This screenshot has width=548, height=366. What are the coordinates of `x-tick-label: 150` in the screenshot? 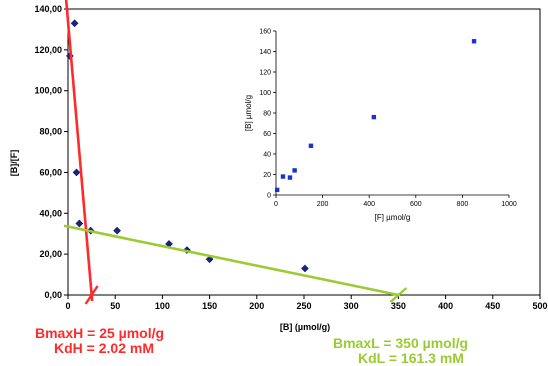 It's located at (209, 306).